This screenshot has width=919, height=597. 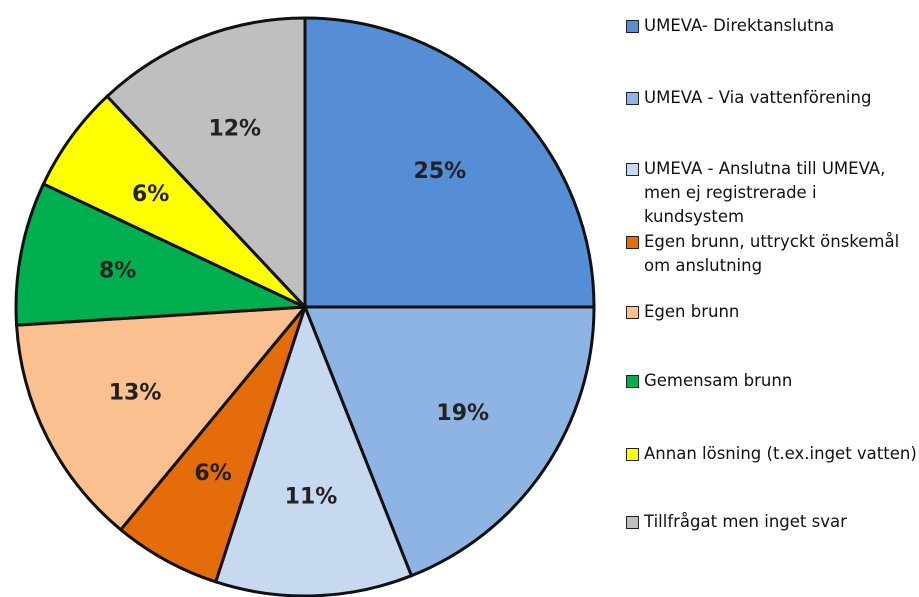 I want to click on legend-label: Egen brunn, so click(x=692, y=311).